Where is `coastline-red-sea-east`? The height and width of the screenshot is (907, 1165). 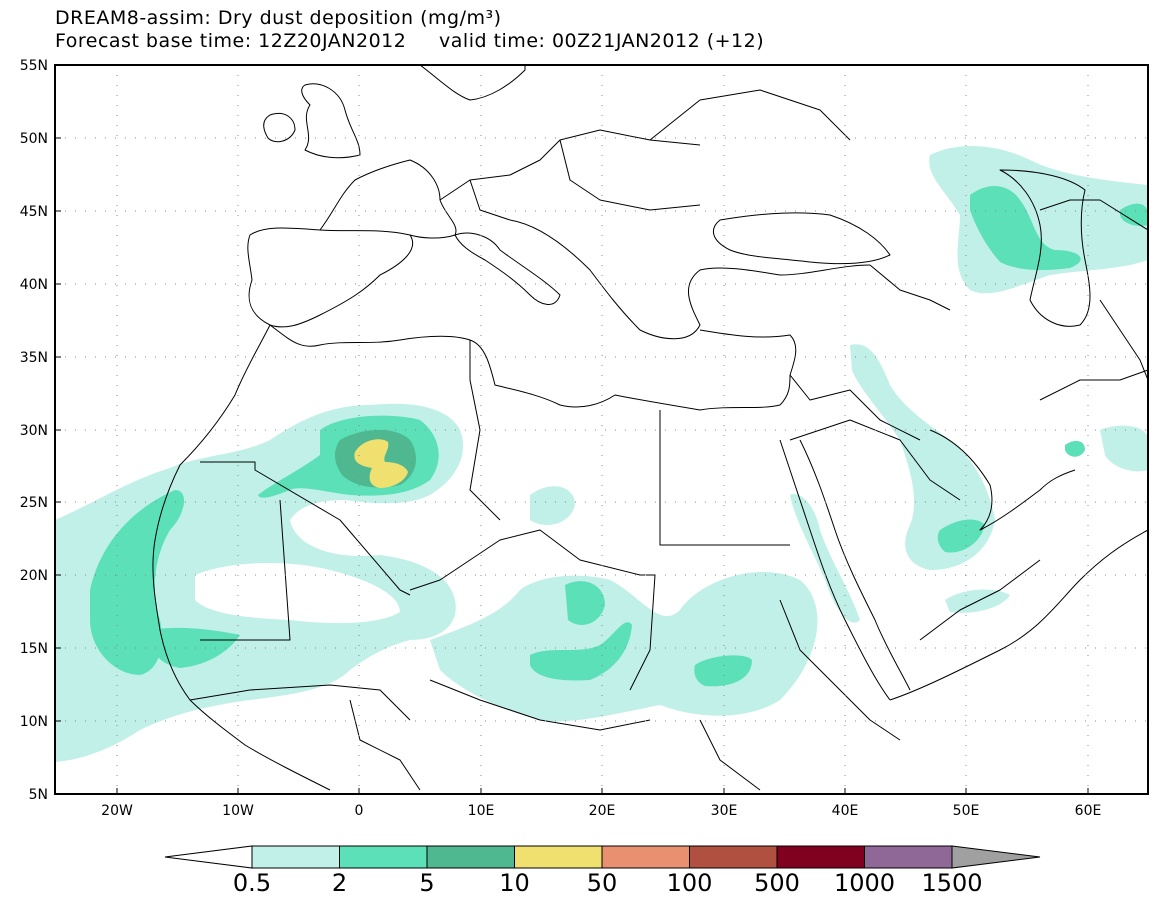
coastline-red-sea-east is located at coordinates (855, 565).